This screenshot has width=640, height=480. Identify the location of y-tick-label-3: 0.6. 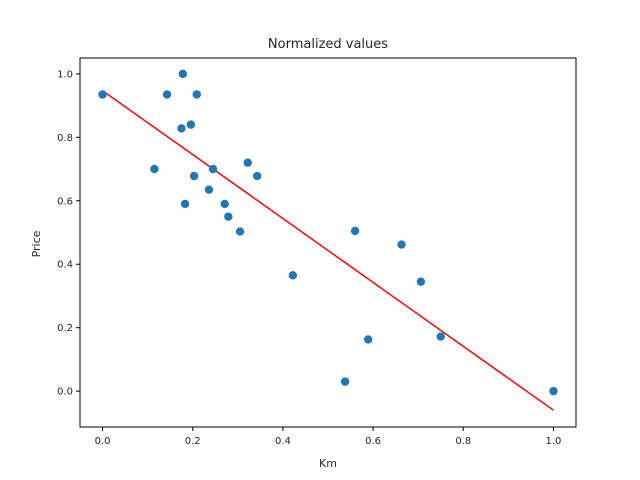
(65, 201).